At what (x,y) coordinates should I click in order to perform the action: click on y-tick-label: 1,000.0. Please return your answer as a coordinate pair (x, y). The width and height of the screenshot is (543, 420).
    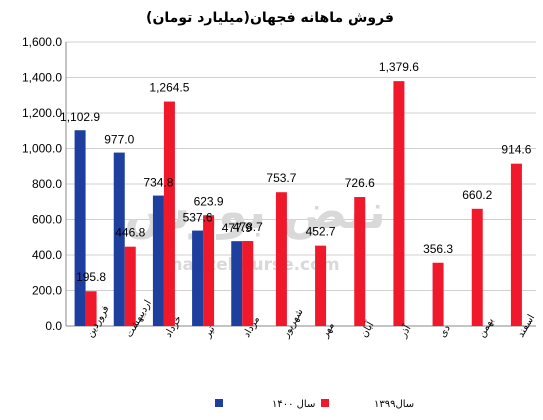
    Looking at the image, I should click on (42, 149).